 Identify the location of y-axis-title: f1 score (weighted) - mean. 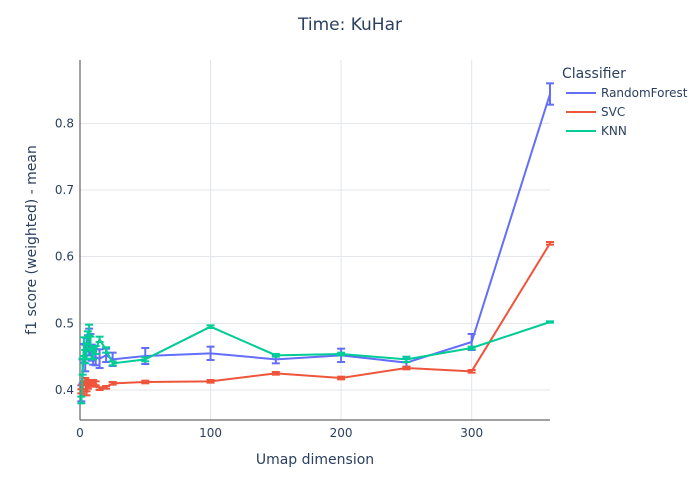
(32, 240).